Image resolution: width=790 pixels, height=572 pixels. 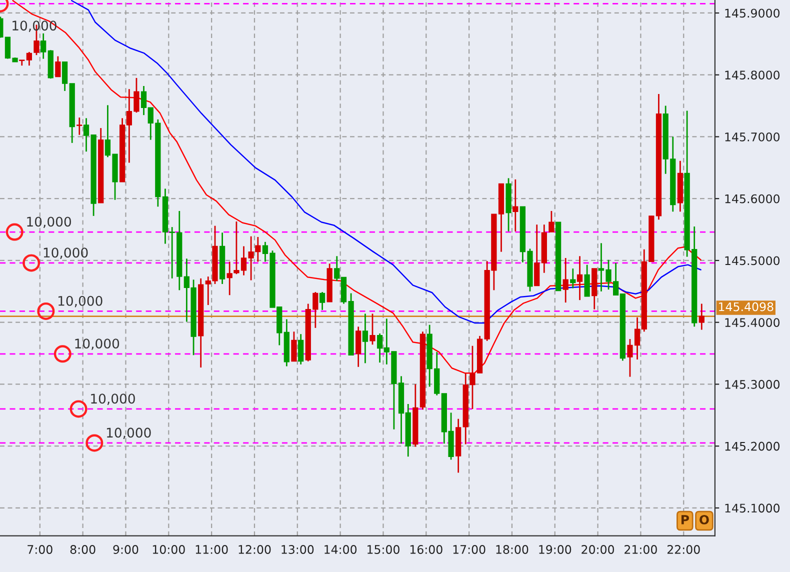 What do you see at coordinates (555, 549) in the screenshot?
I see `x-tick-label: 19:00` at bounding box center [555, 549].